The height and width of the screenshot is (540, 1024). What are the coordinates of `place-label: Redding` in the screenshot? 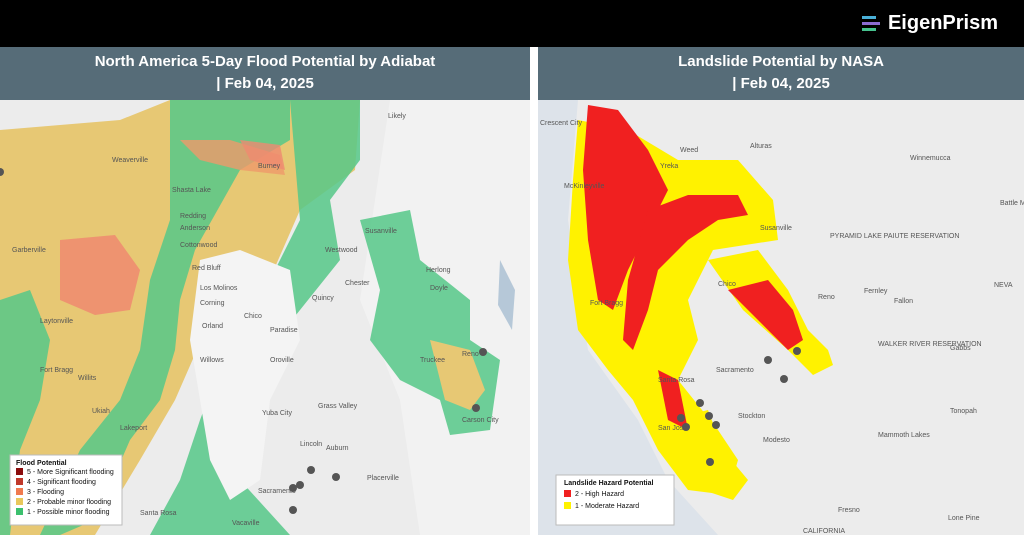 It's located at (193, 216).